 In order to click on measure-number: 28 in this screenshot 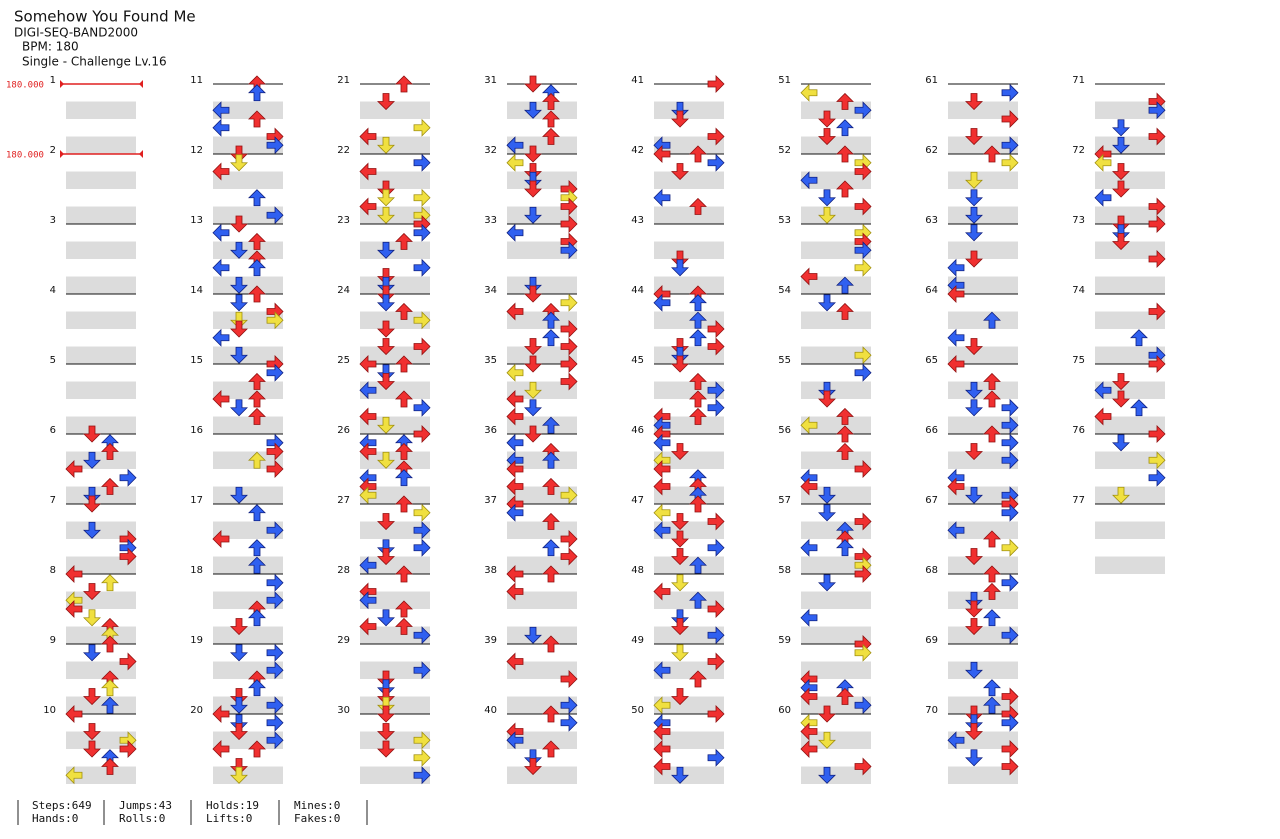, I will do `click(343, 570)`.